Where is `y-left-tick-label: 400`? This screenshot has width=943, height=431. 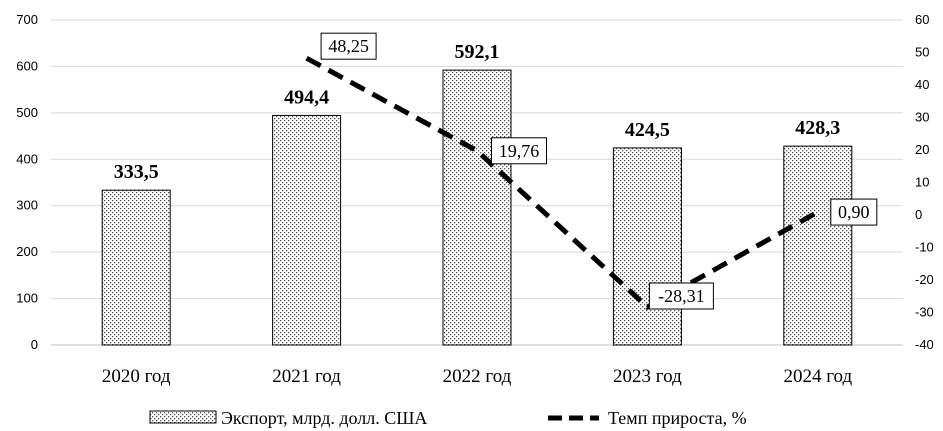 y-left-tick-label: 400 is located at coordinates (27, 158).